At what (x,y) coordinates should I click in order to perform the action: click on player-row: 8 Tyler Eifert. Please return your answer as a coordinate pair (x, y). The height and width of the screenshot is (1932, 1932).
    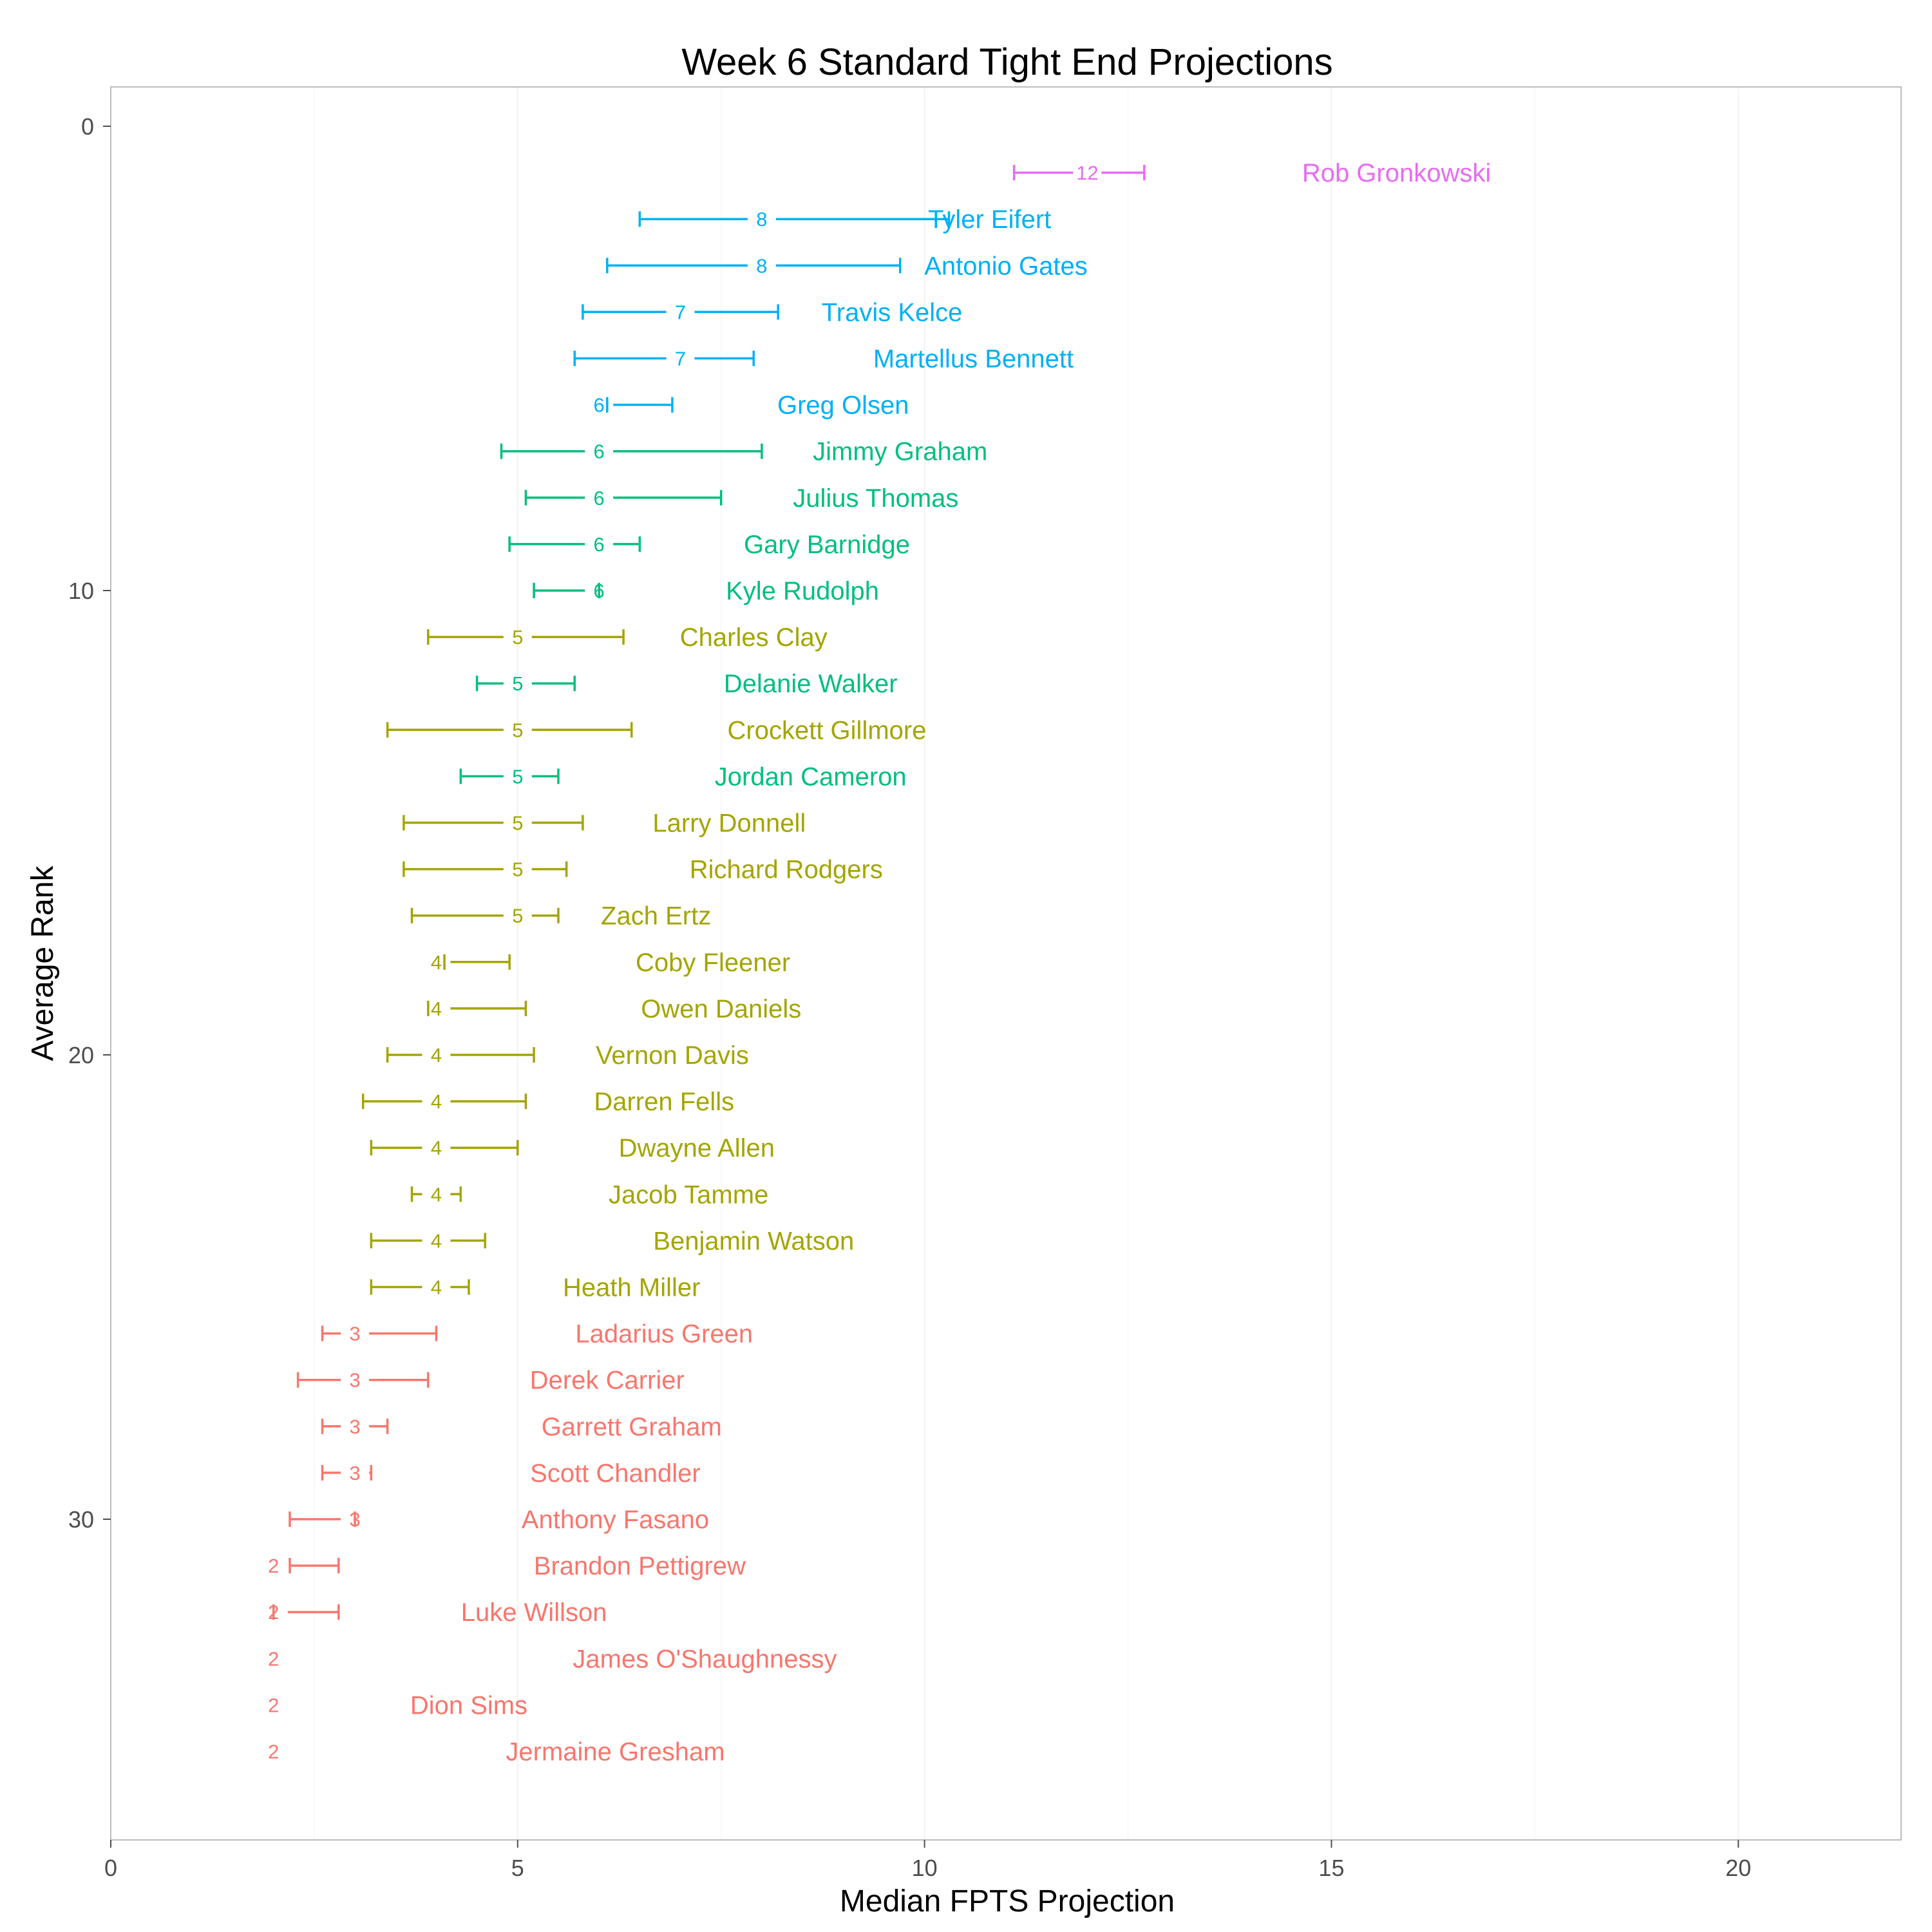
    Looking at the image, I should click on (845, 219).